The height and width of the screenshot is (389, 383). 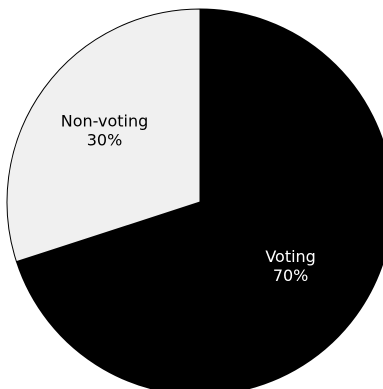 I want to click on slice-category-label: Non-voting, so click(x=105, y=121).